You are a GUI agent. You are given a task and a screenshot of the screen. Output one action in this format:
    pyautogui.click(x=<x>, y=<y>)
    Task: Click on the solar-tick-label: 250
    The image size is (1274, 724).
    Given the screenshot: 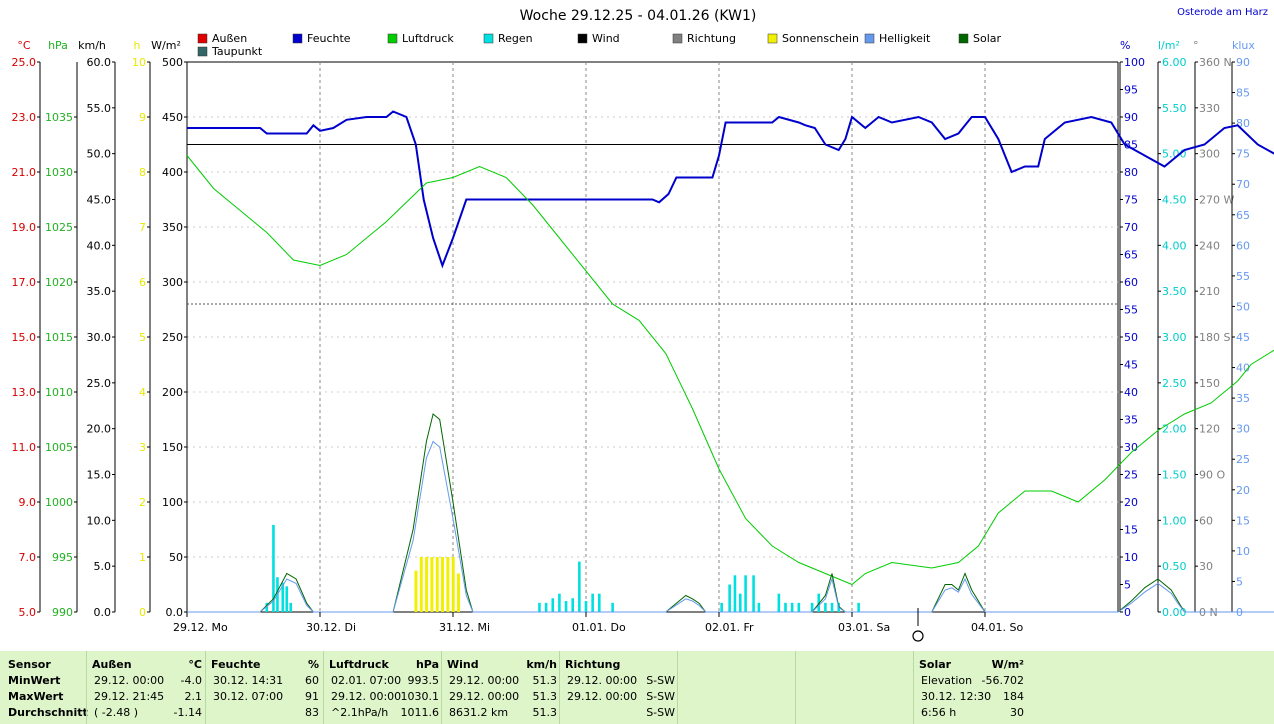 What is the action you would take?
    pyautogui.click(x=172, y=337)
    